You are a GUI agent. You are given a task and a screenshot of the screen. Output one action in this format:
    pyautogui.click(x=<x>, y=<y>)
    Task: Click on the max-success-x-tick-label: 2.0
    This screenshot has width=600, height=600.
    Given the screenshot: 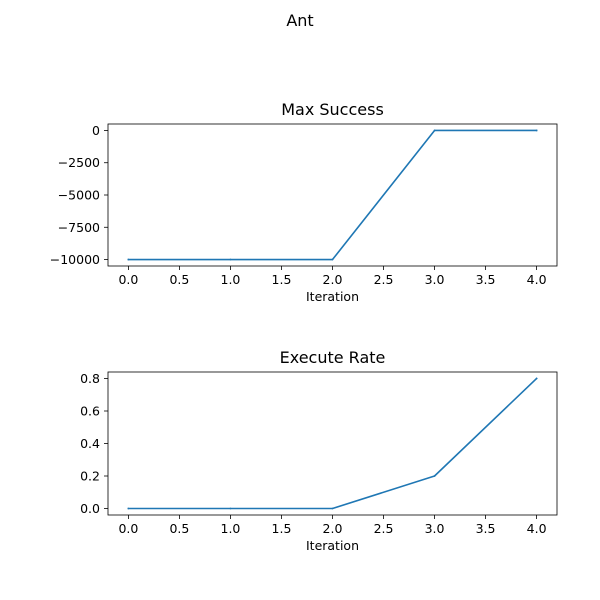 What is the action you would take?
    pyautogui.click(x=333, y=279)
    